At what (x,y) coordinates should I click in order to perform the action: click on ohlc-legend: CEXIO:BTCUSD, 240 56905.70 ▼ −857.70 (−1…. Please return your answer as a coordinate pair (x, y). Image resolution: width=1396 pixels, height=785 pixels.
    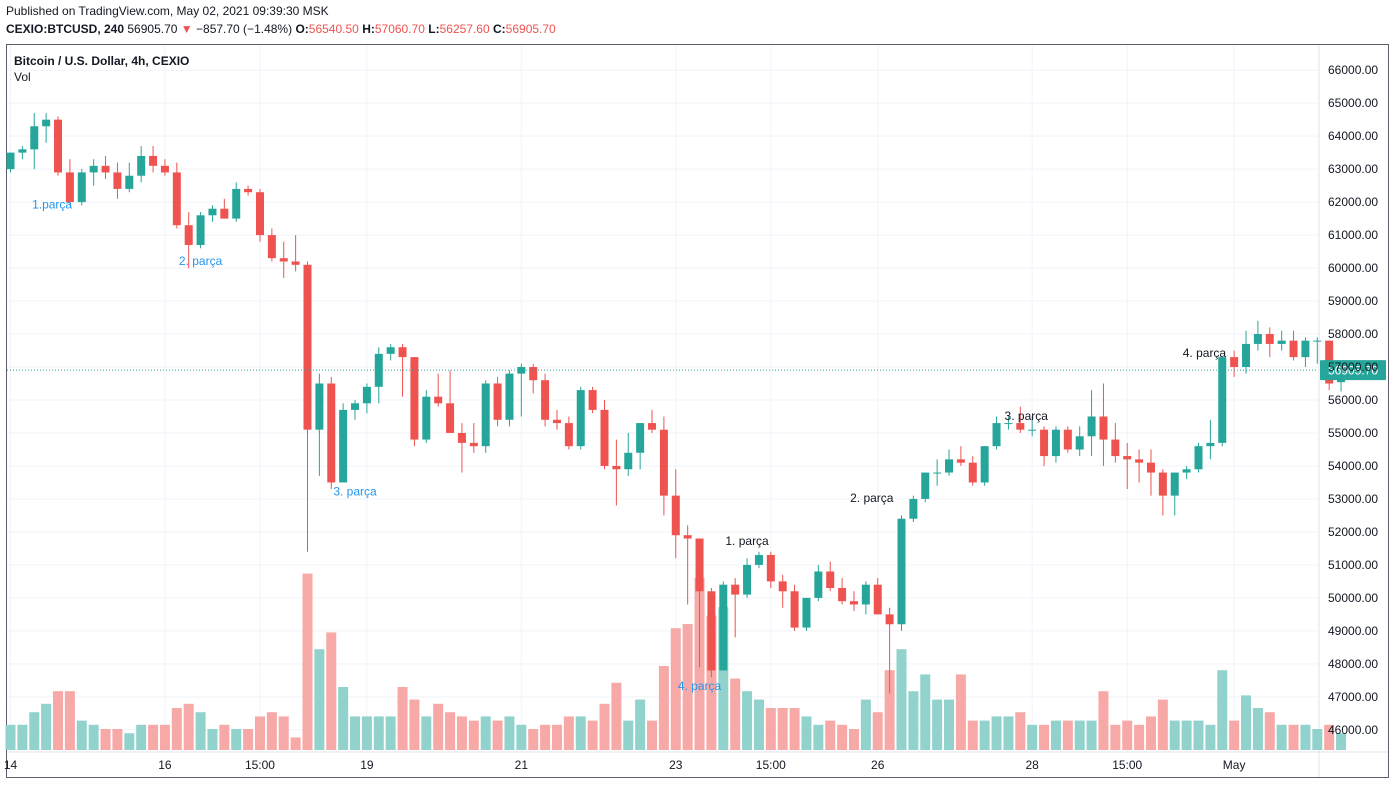
    Looking at the image, I should click on (281, 29).